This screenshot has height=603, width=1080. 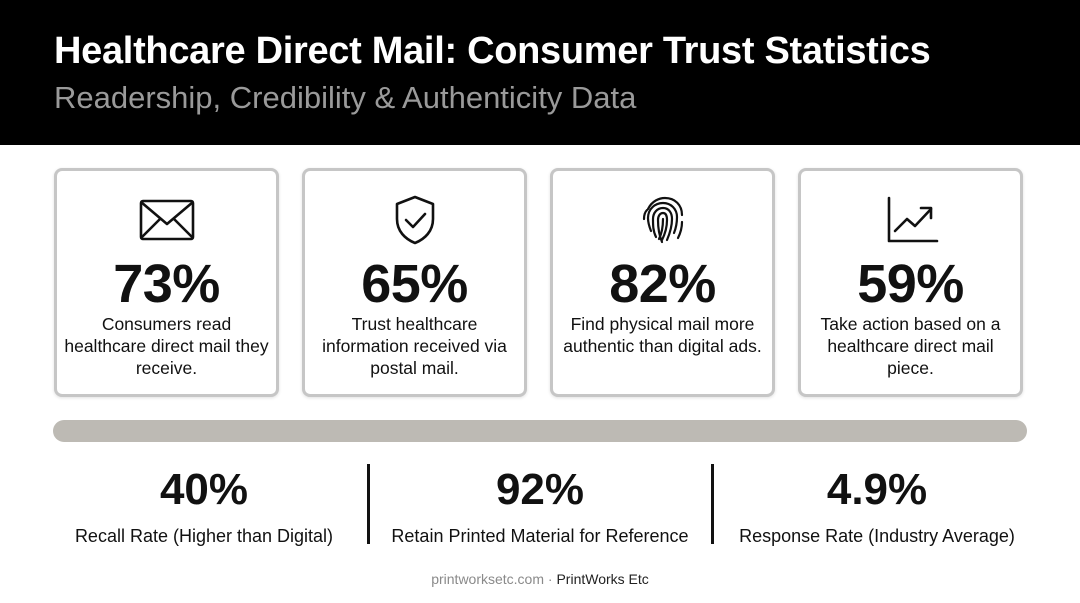 What do you see at coordinates (877, 489) in the screenshot?
I see `stat-value: 4.9%` at bounding box center [877, 489].